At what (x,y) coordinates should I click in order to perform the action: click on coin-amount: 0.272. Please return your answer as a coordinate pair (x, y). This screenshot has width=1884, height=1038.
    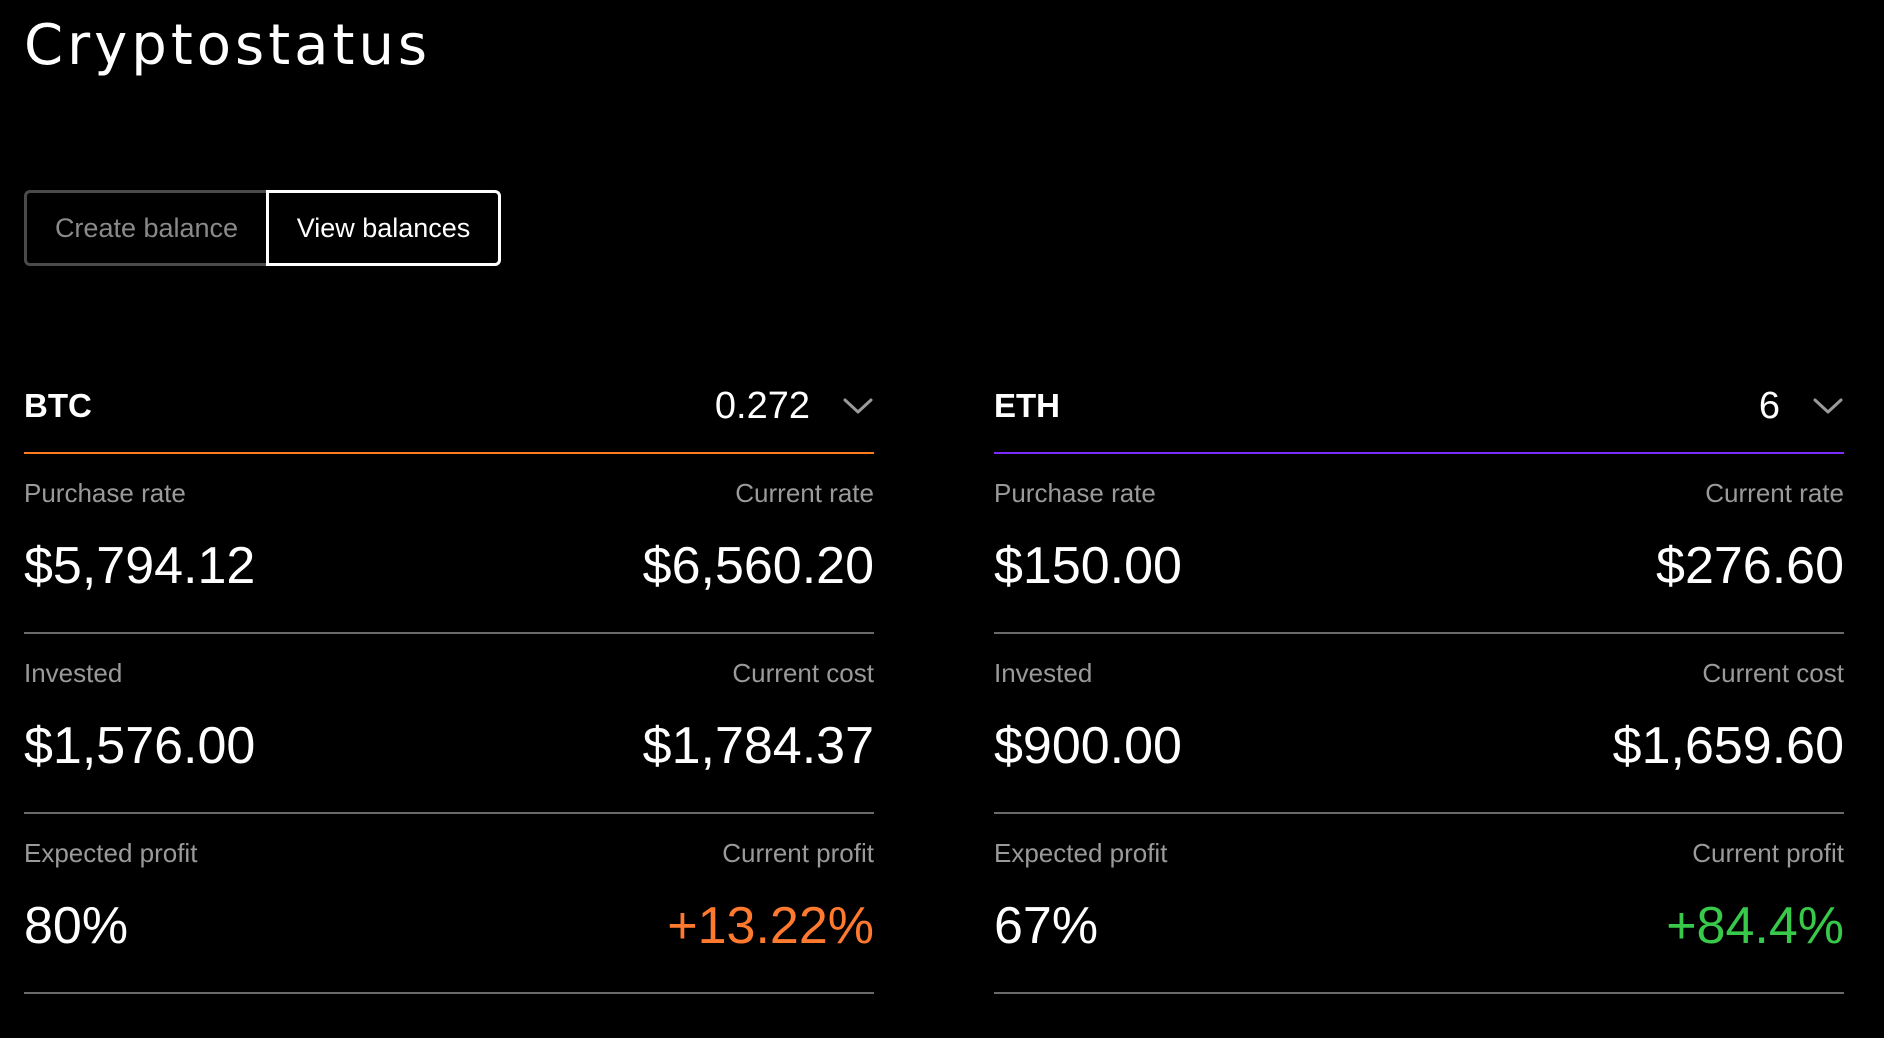
    Looking at the image, I should click on (762, 405).